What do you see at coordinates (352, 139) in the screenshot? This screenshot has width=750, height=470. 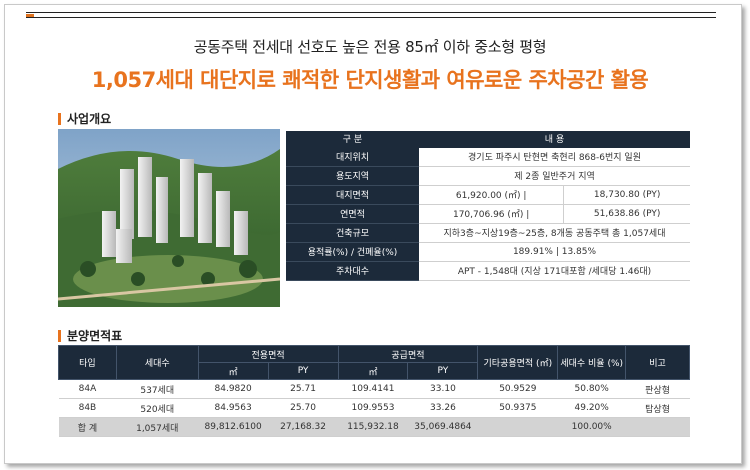 I see `overview-header-category: 구 분` at bounding box center [352, 139].